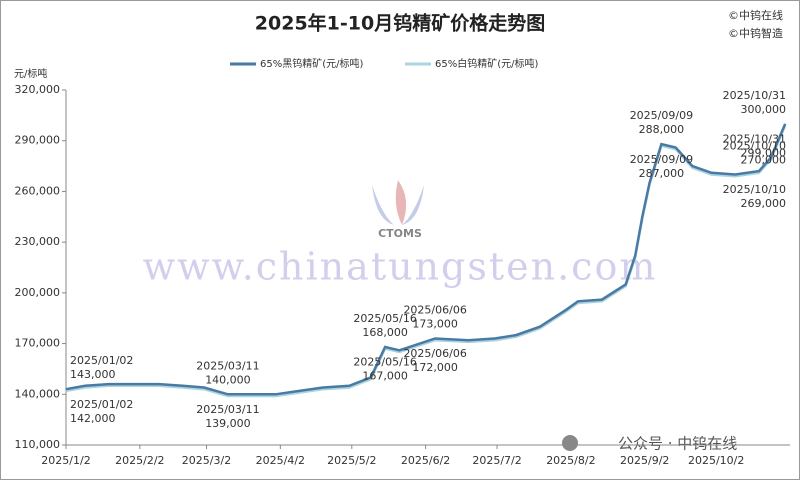 This screenshot has width=800, height=480. I want to click on x-tick-label: 2025/6/2, so click(425, 460).